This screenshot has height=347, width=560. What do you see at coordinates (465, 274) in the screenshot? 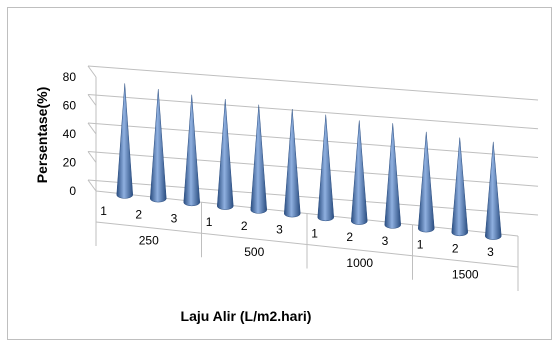
I see `group-label: 1500` at bounding box center [465, 274].